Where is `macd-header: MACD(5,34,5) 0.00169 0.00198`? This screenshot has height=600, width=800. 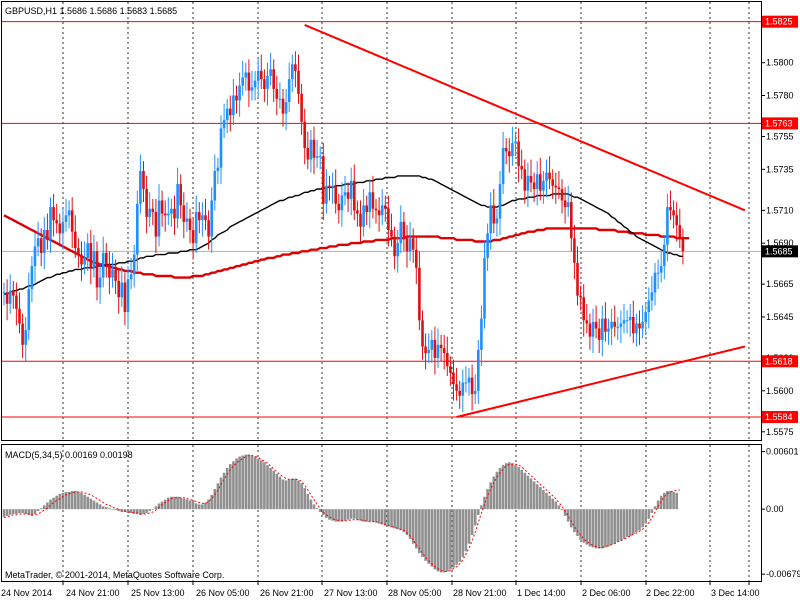 macd-header: MACD(5,34,5) 0.00169 0.00198 is located at coordinates (69, 455).